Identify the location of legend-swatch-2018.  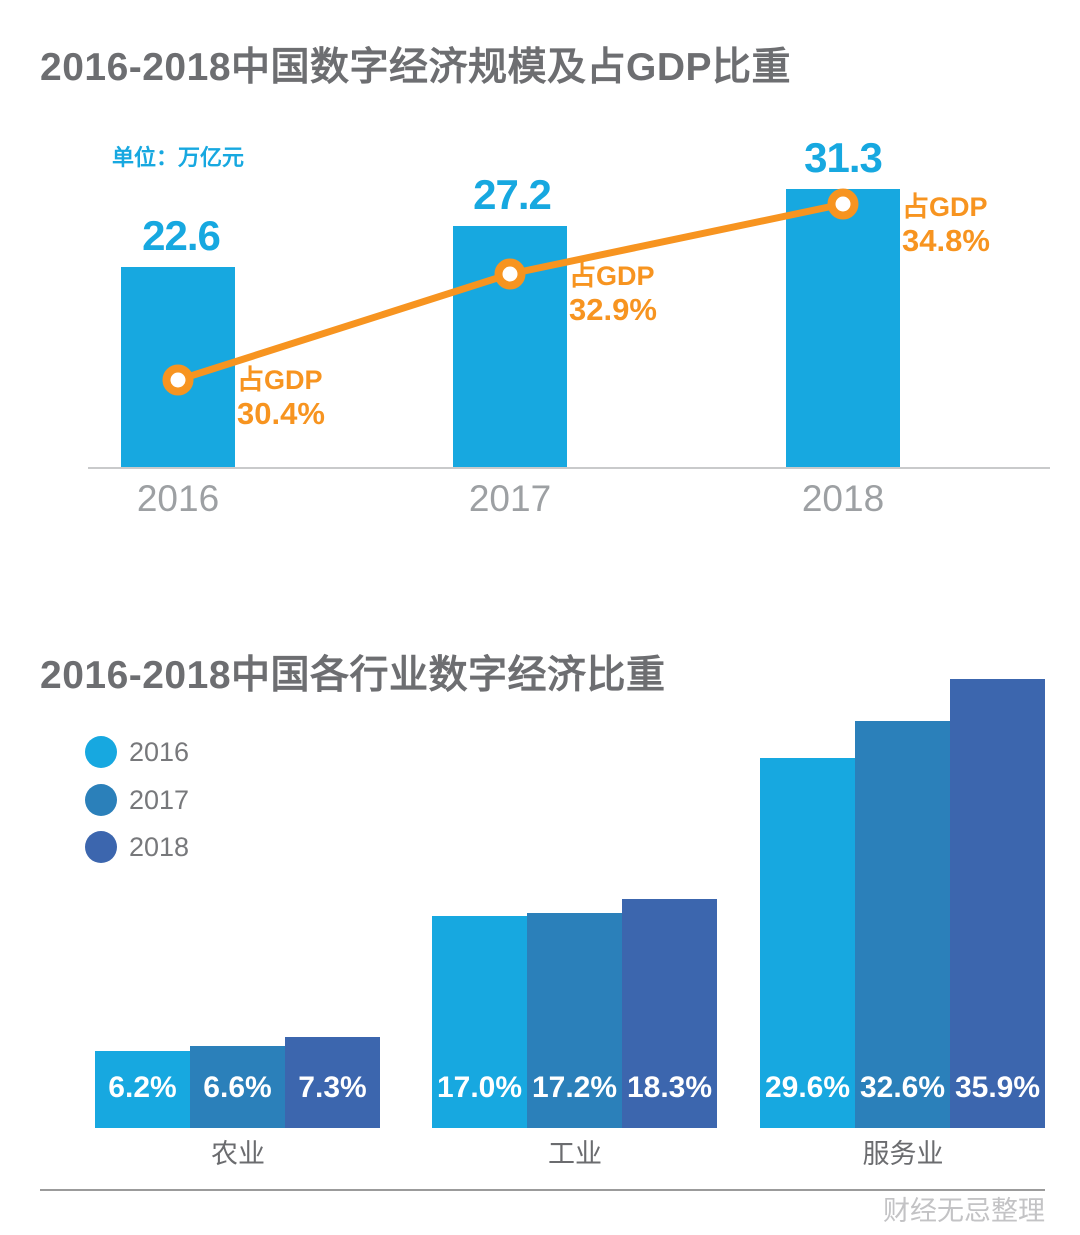
(101, 847).